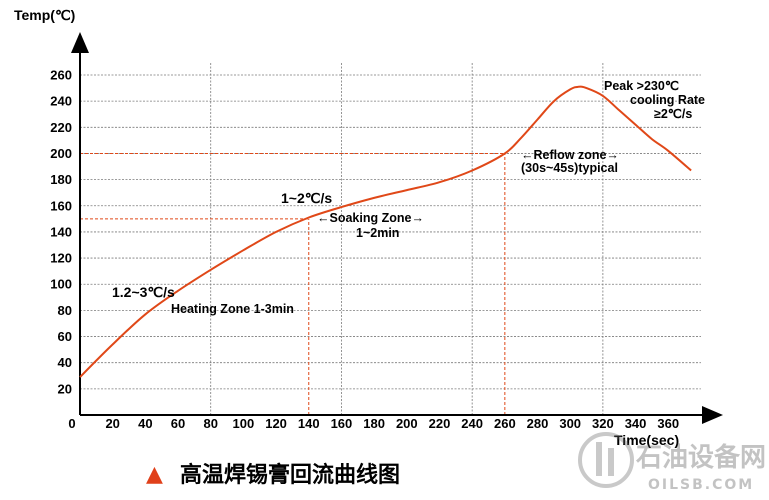 The height and width of the screenshot is (500, 769). What do you see at coordinates (145, 423) in the screenshot?
I see `x-tick-label: 40` at bounding box center [145, 423].